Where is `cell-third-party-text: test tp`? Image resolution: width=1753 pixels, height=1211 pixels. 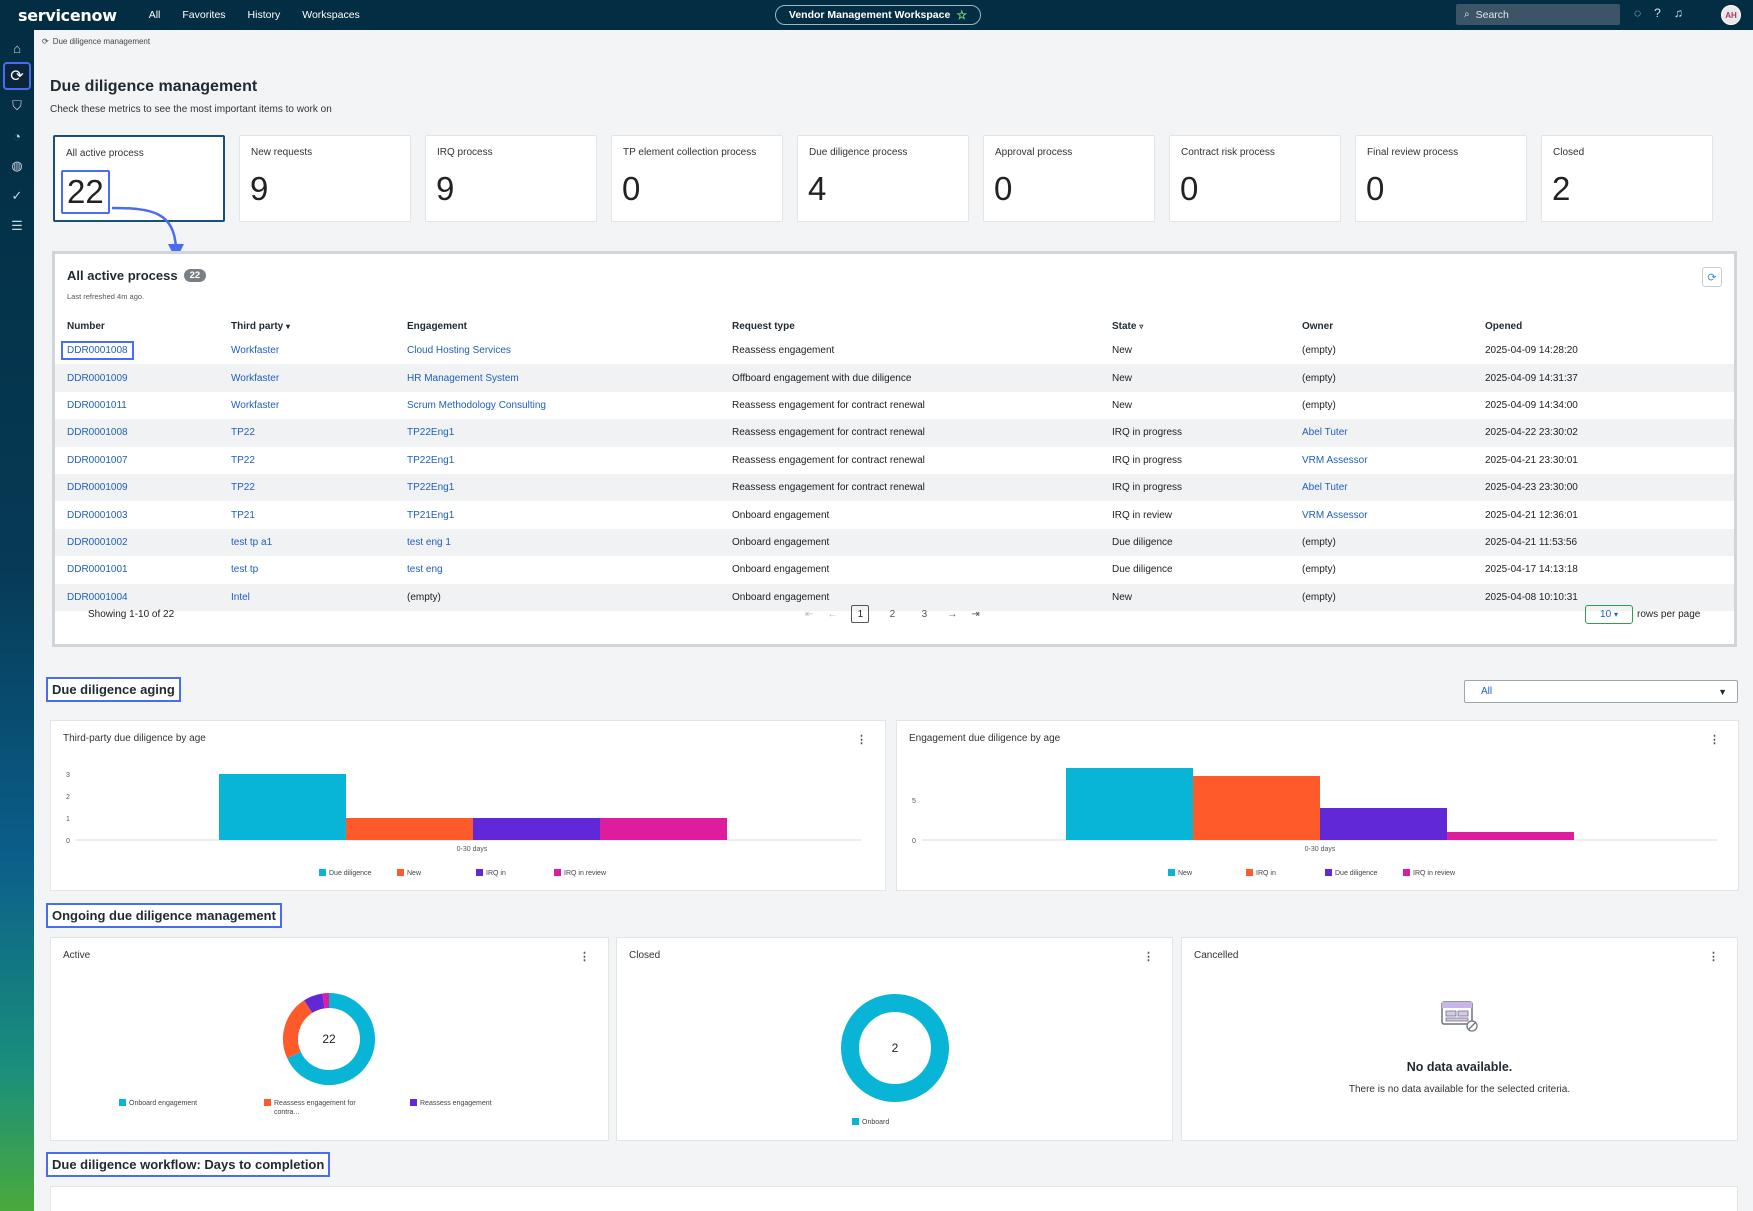
cell-third-party-text: test tp is located at coordinates (245, 570).